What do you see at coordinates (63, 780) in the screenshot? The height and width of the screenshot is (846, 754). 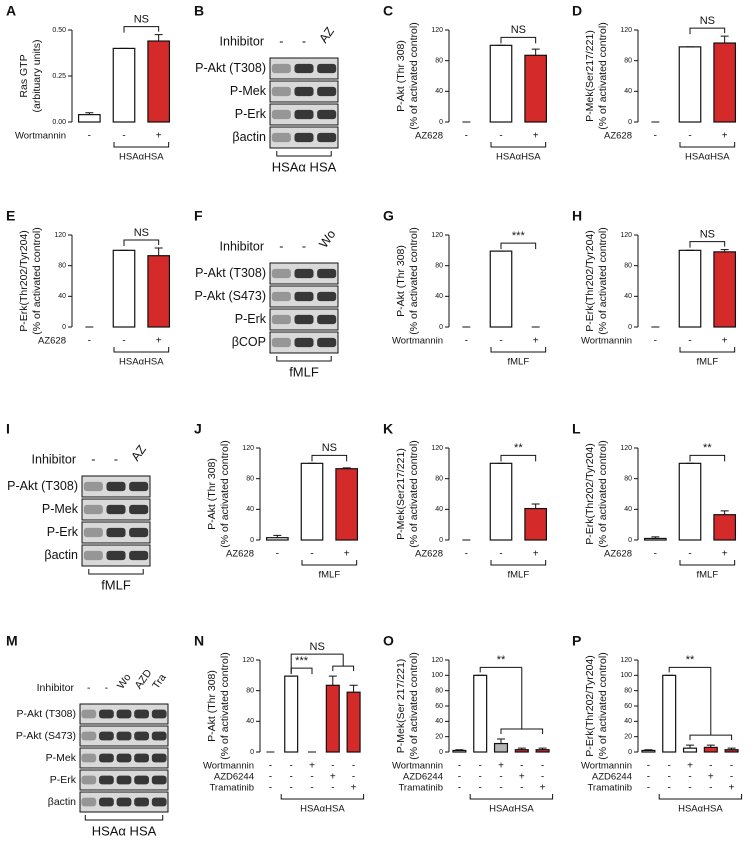 I see `row-label: P-Erk` at bounding box center [63, 780].